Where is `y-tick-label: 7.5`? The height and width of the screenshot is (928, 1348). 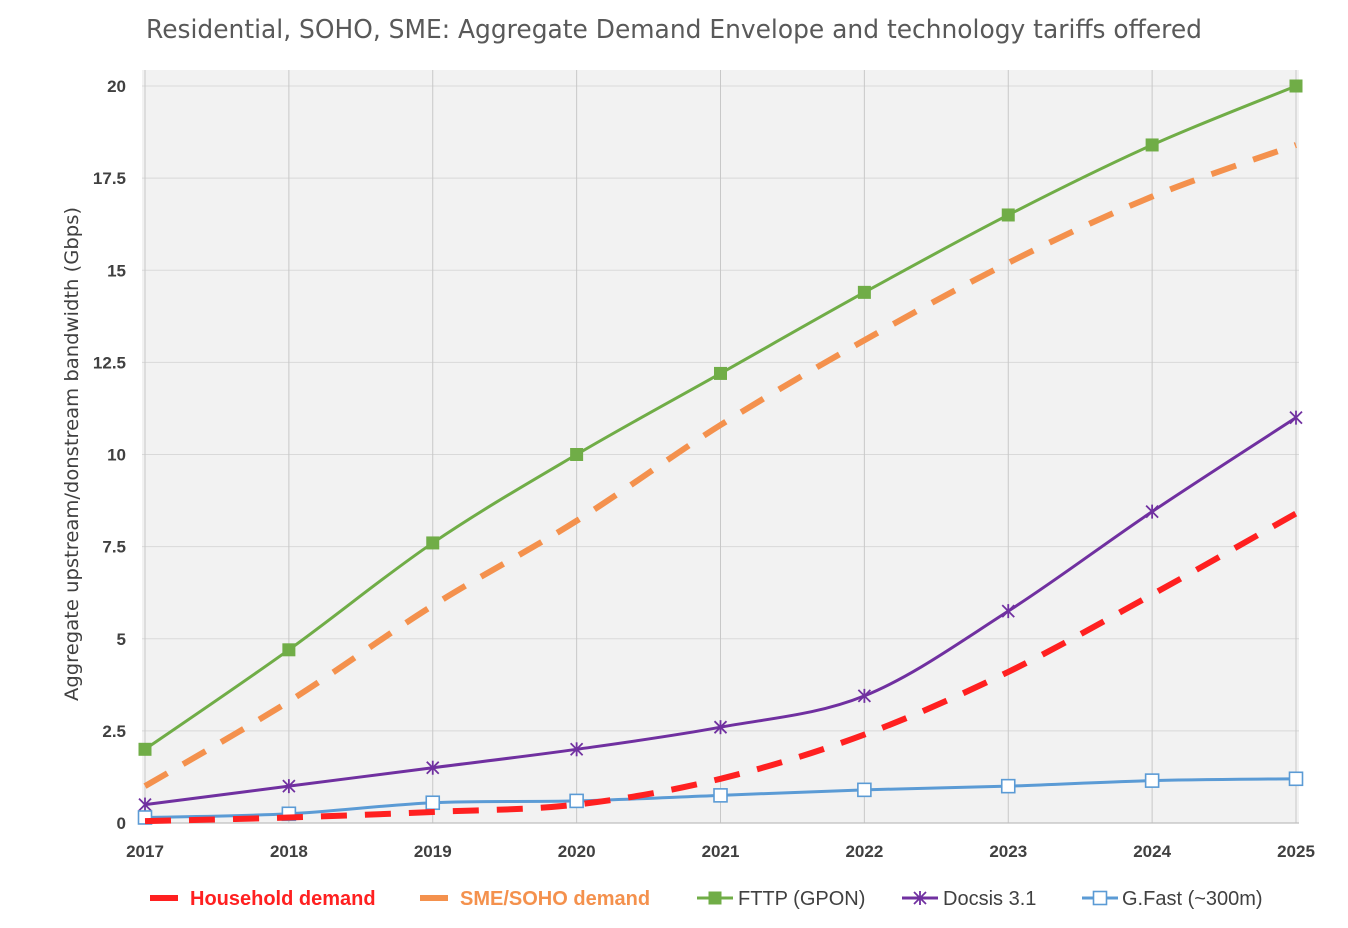 y-tick-label: 7.5 is located at coordinates (114, 547).